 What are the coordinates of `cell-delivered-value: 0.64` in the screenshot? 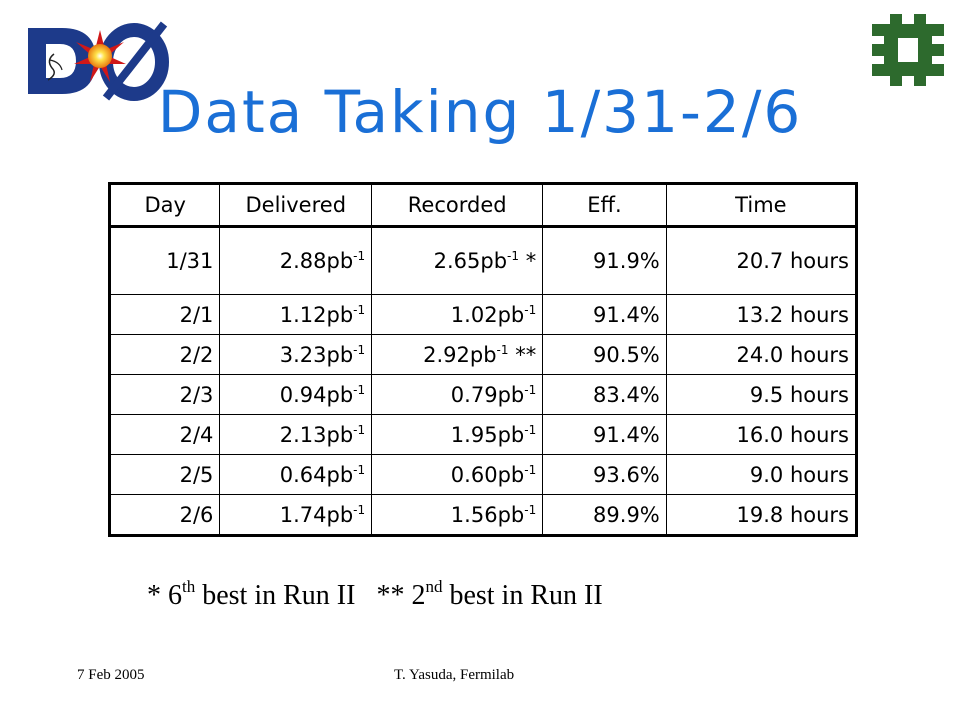 It's located at (303, 474).